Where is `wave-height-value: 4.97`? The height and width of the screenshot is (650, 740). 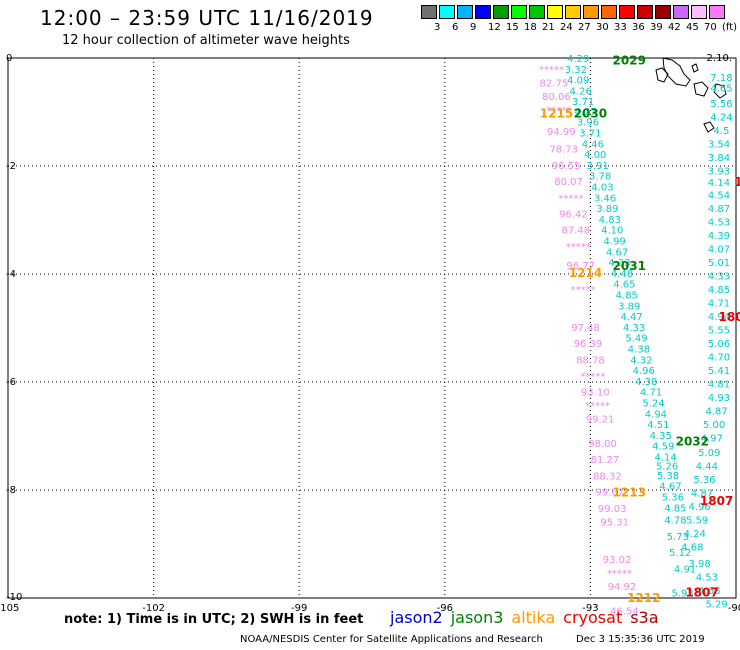
wave-height-value: 4.97 is located at coordinates (712, 439).